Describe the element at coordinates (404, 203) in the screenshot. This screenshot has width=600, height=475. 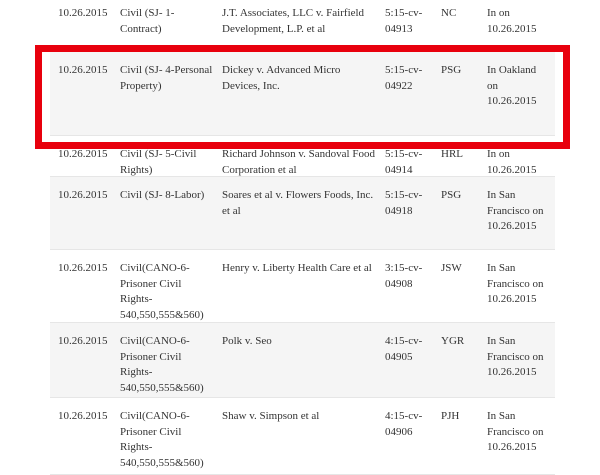
I see `case-number: 5:15-cv-04918` at that location.